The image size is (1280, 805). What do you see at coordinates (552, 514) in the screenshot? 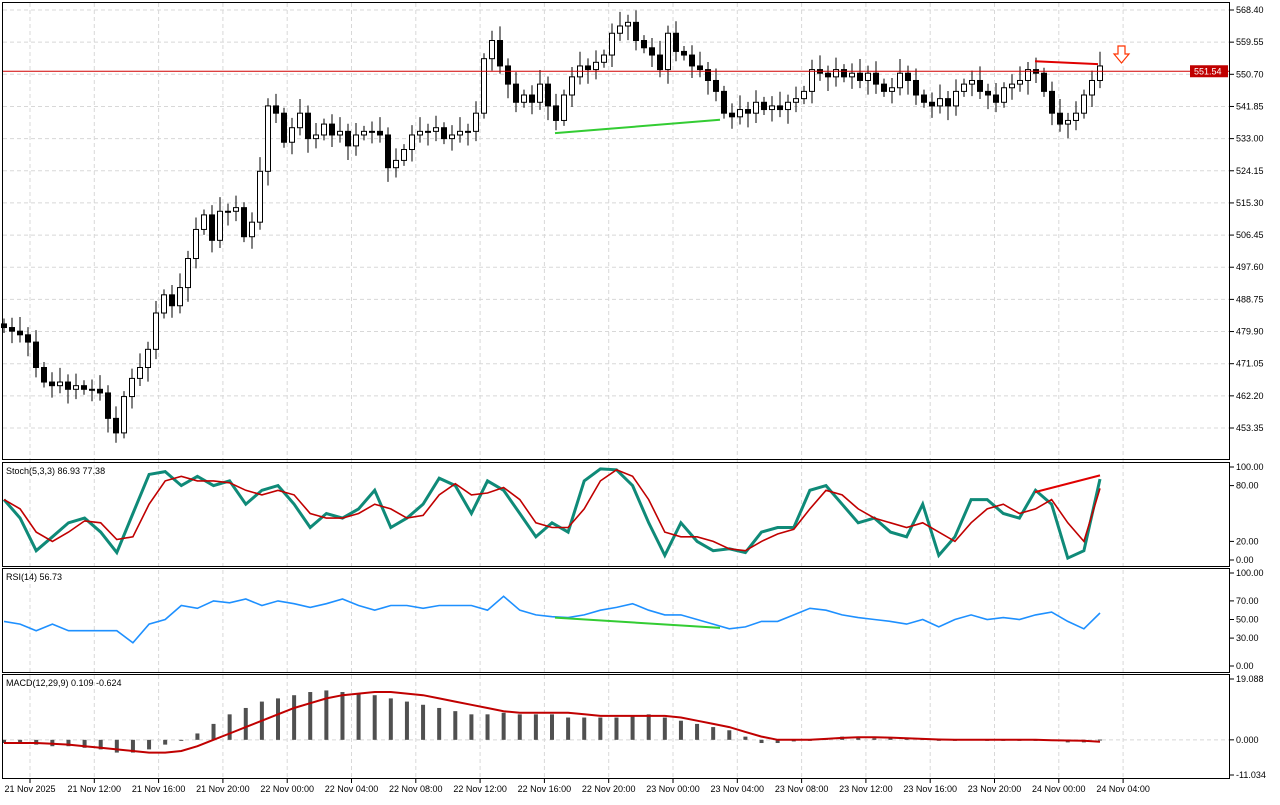
I see `stoch-k-line` at bounding box center [552, 514].